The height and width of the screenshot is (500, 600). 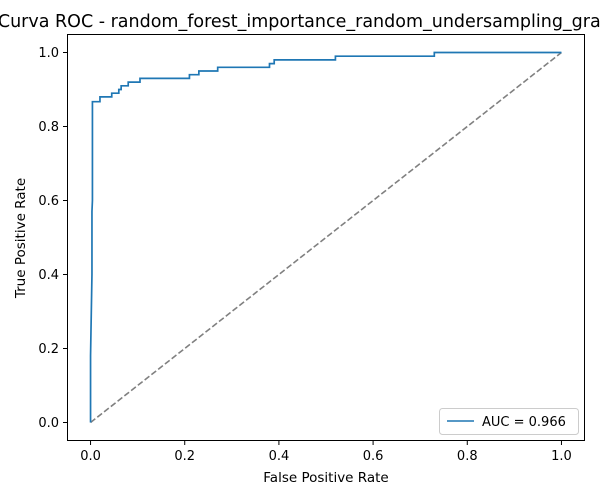 I want to click on y-tick-label: 1.0, so click(x=48, y=53).